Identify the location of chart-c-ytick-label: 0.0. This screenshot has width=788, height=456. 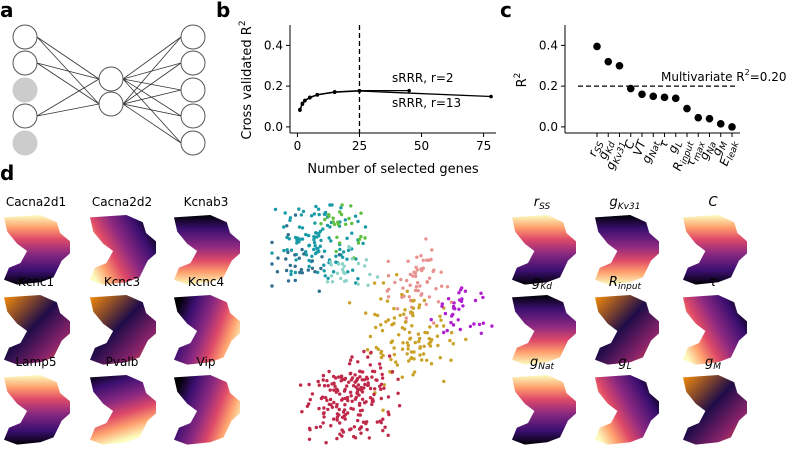
(548, 127).